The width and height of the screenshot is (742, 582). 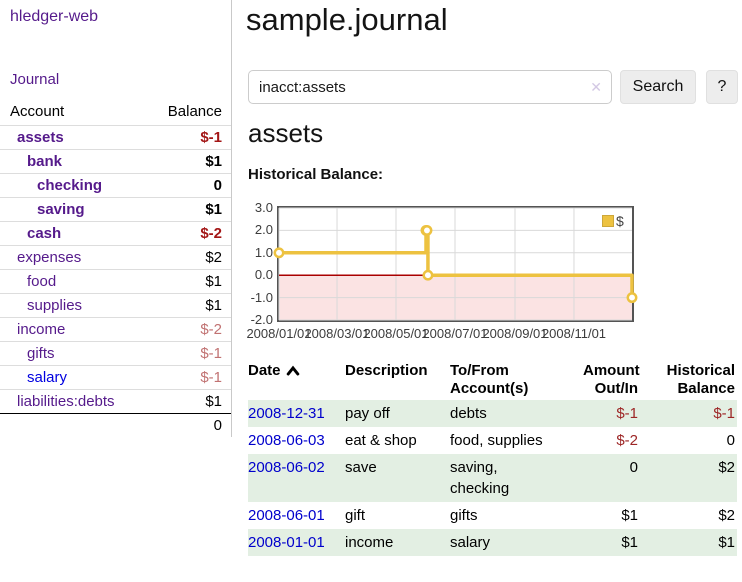 What do you see at coordinates (455, 333) in the screenshot?
I see `x-axis-tick-label: 2008/07/01` at bounding box center [455, 333].